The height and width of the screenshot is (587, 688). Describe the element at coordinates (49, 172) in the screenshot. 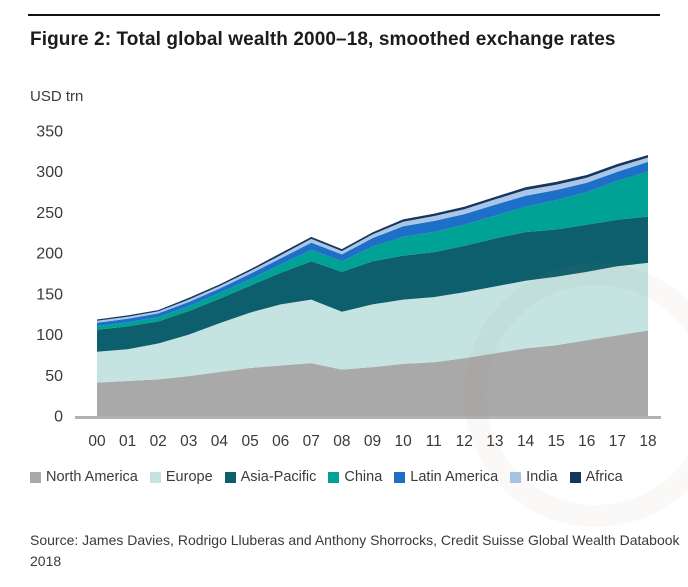

I see `y-axis-label: 300` at that location.